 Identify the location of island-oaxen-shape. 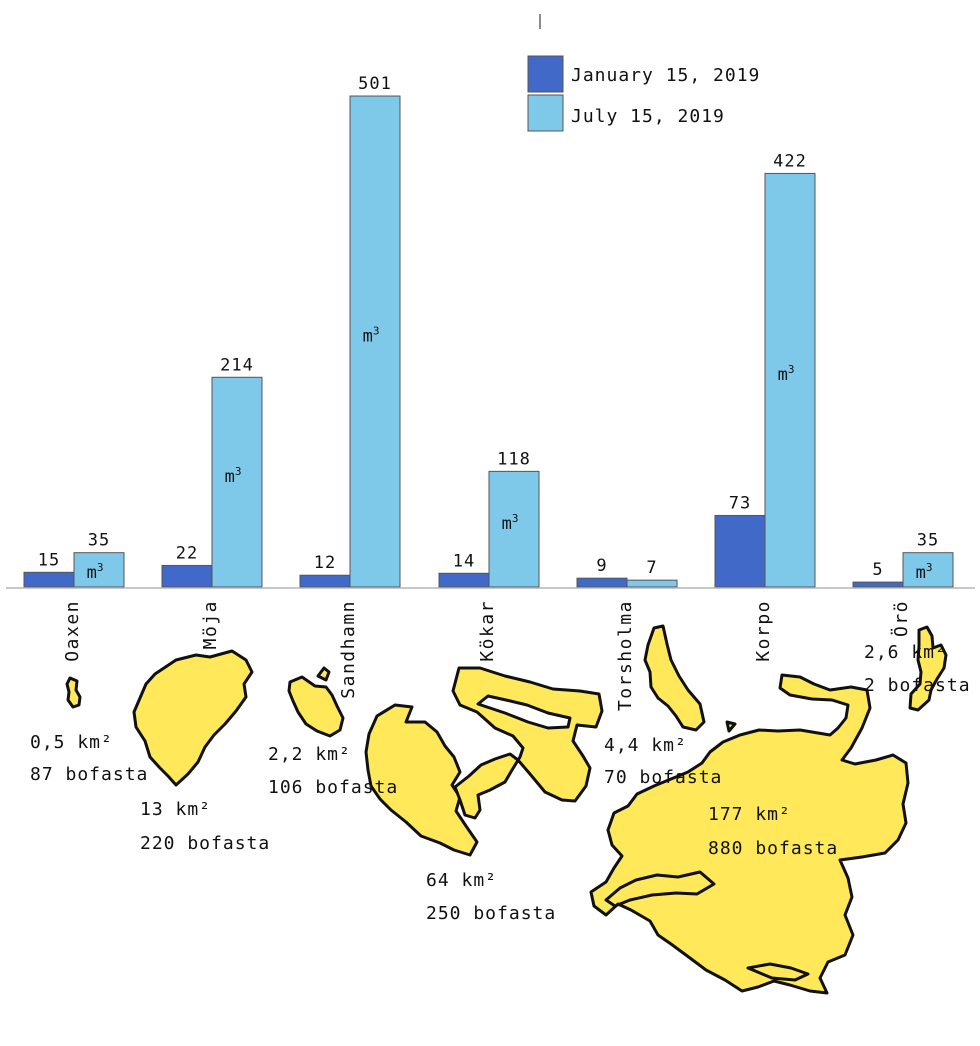
(73, 692).